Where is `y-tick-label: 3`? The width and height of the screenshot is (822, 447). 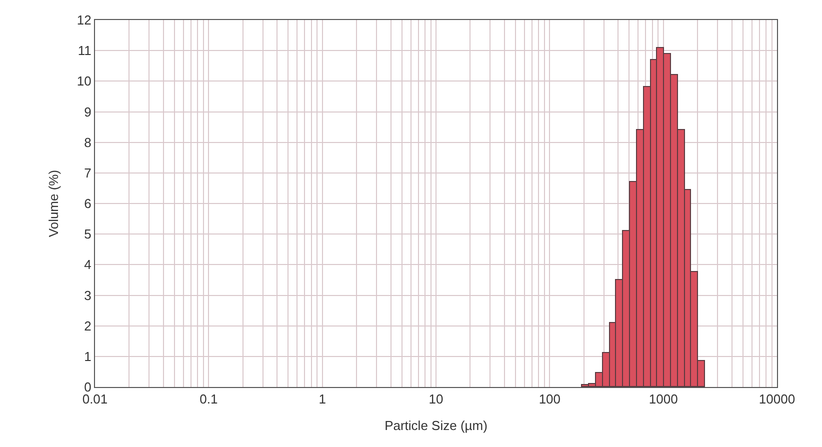 y-tick-label: 3 is located at coordinates (88, 295).